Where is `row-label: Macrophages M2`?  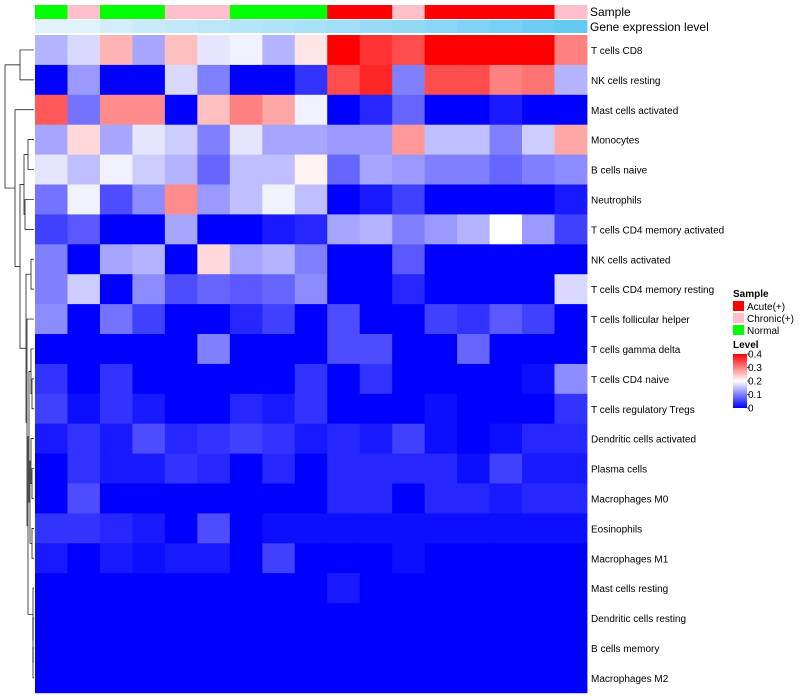
row-label: Macrophages M2 is located at coordinates (630, 679).